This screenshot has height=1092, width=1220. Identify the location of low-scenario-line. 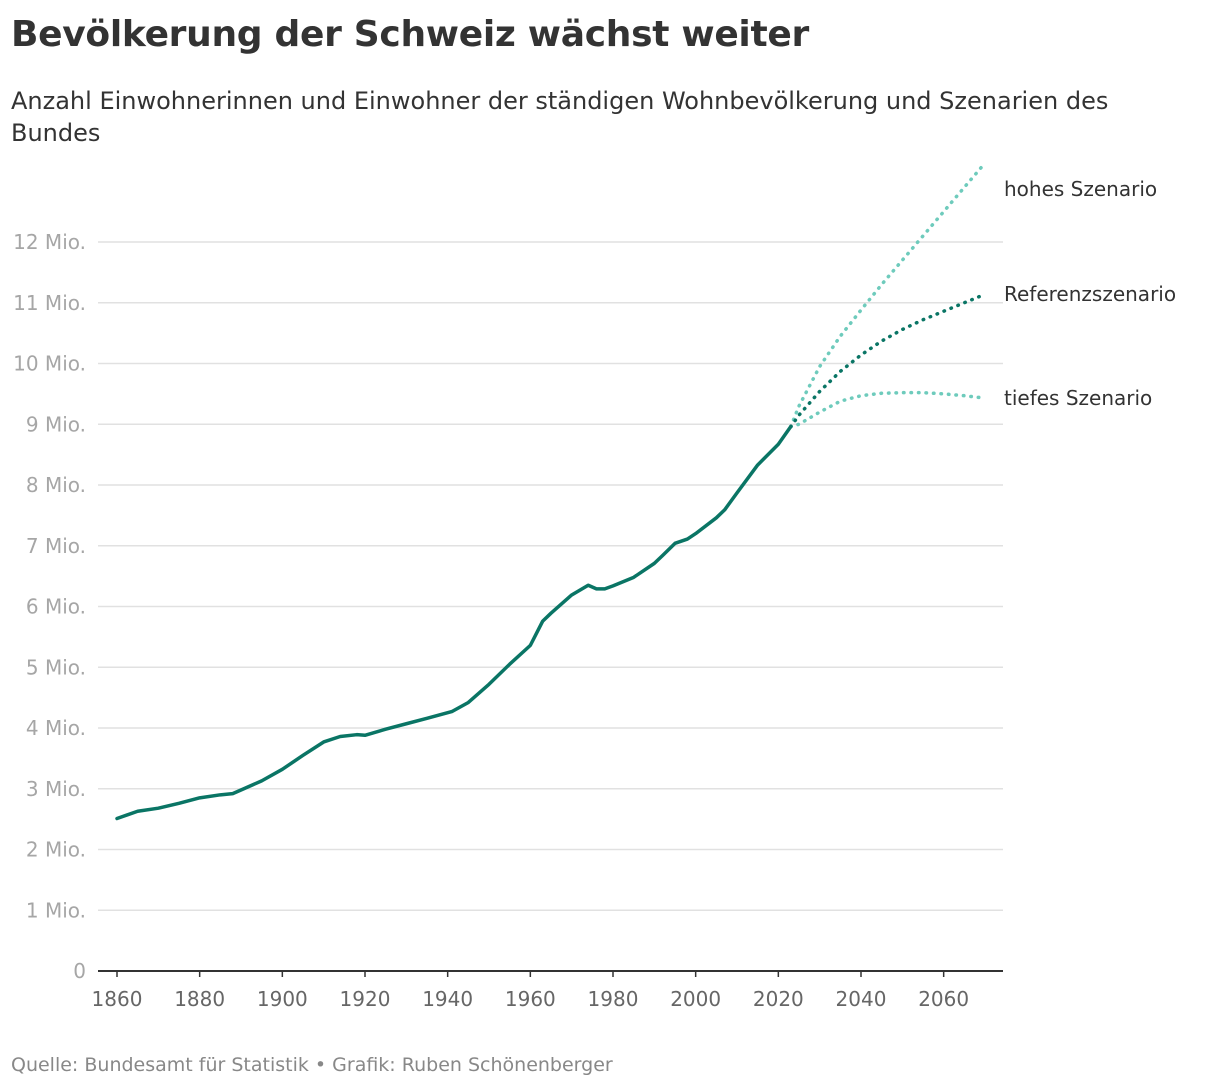
(887, 409).